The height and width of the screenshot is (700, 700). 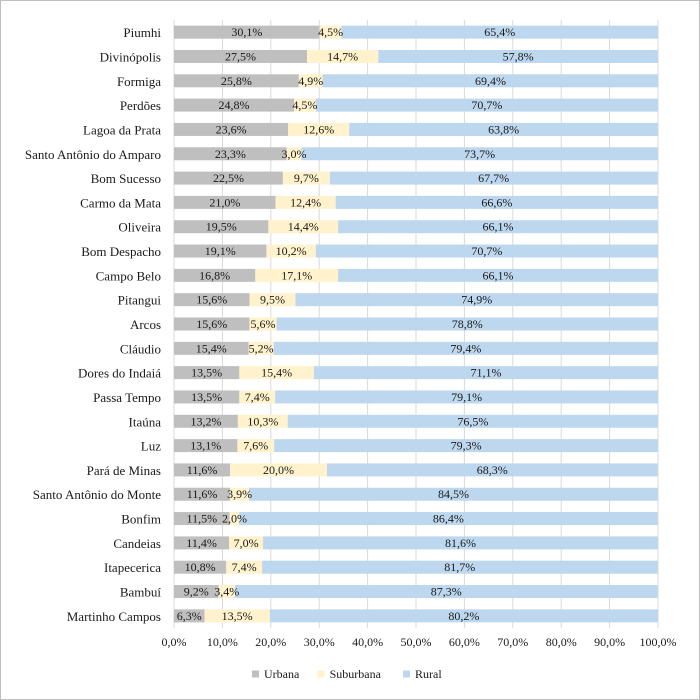 I want to click on data-label-urbana-21: 11,4%, so click(x=201, y=543).